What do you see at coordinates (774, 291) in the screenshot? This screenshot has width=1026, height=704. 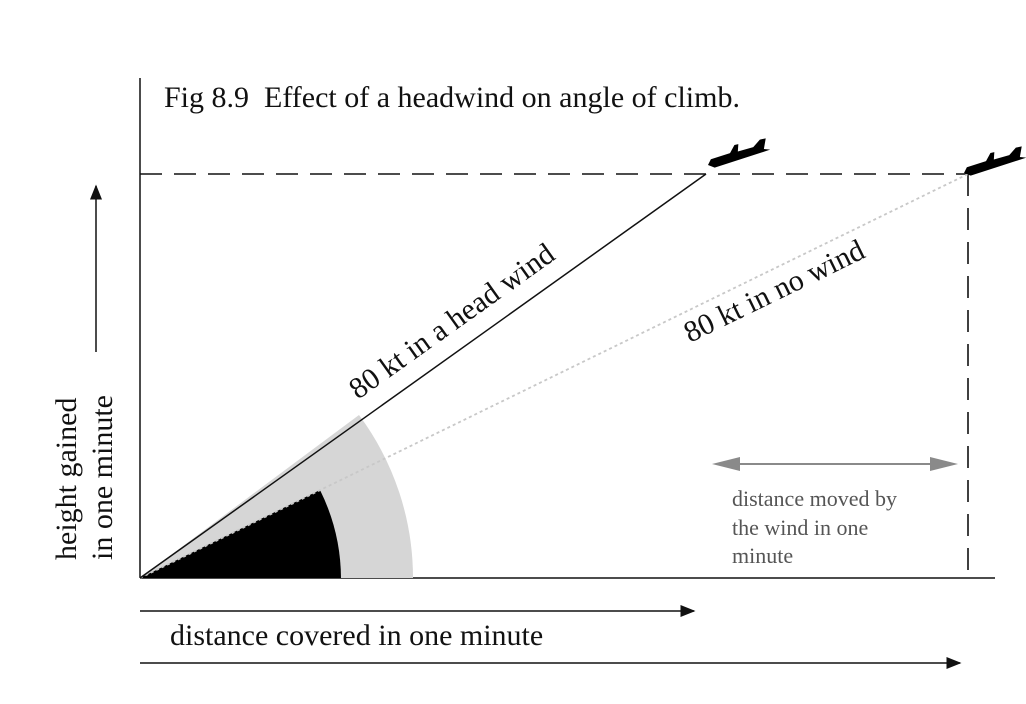 I see `nowind-path-label: 80 kt in no wind` at bounding box center [774, 291].